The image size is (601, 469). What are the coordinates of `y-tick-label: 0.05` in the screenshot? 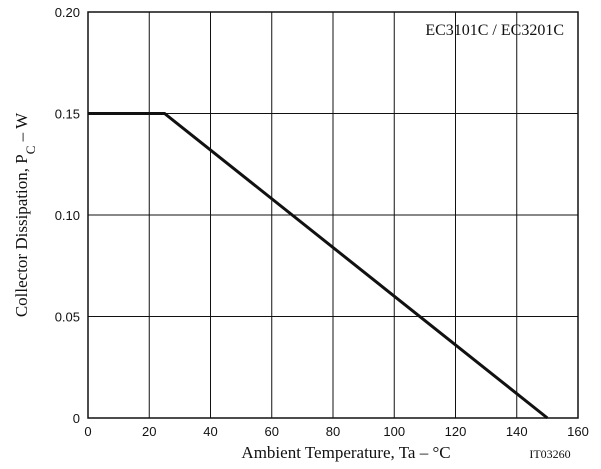 It's located at (67, 317).